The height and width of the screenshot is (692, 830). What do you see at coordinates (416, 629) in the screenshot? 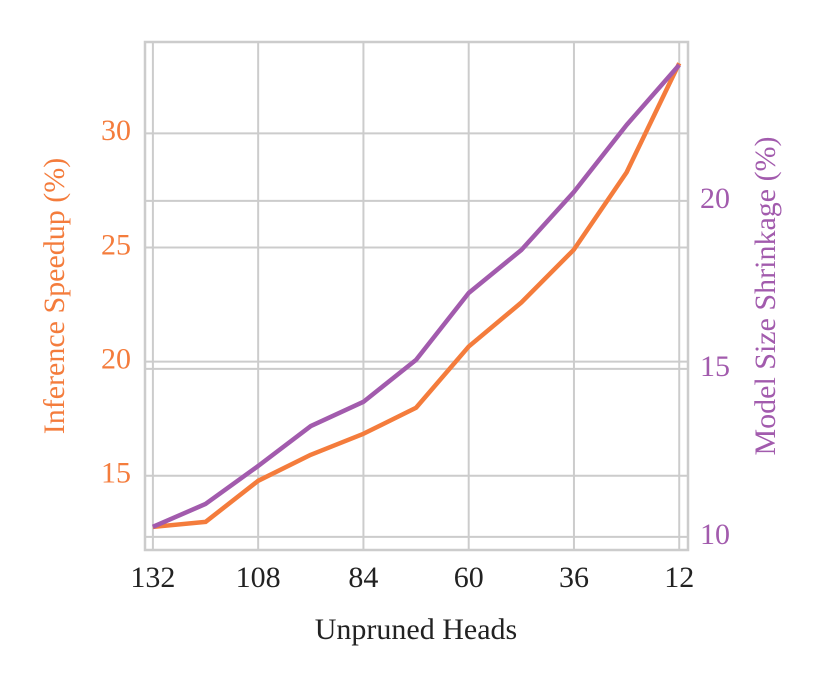
I see `x-axis-label: Unpruned Heads` at bounding box center [416, 629].